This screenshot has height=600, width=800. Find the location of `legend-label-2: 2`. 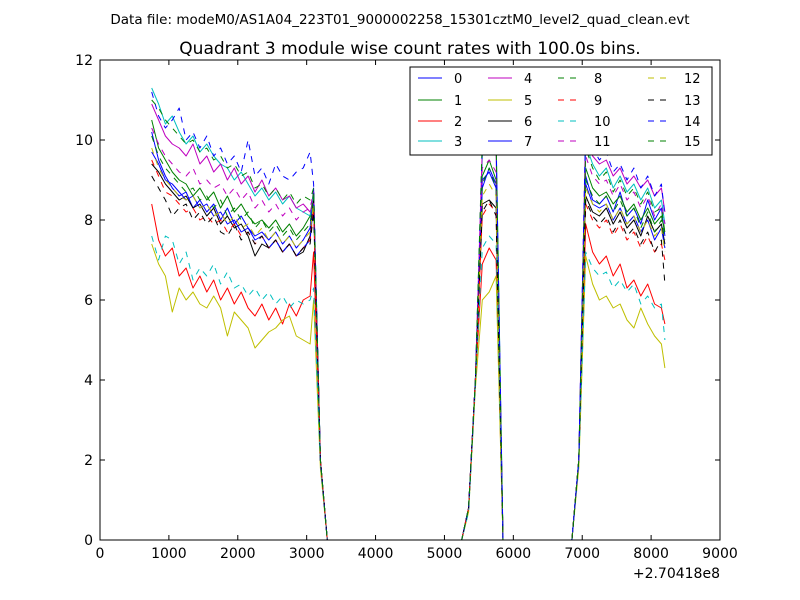

legend-label-2: 2 is located at coordinates (458, 122).